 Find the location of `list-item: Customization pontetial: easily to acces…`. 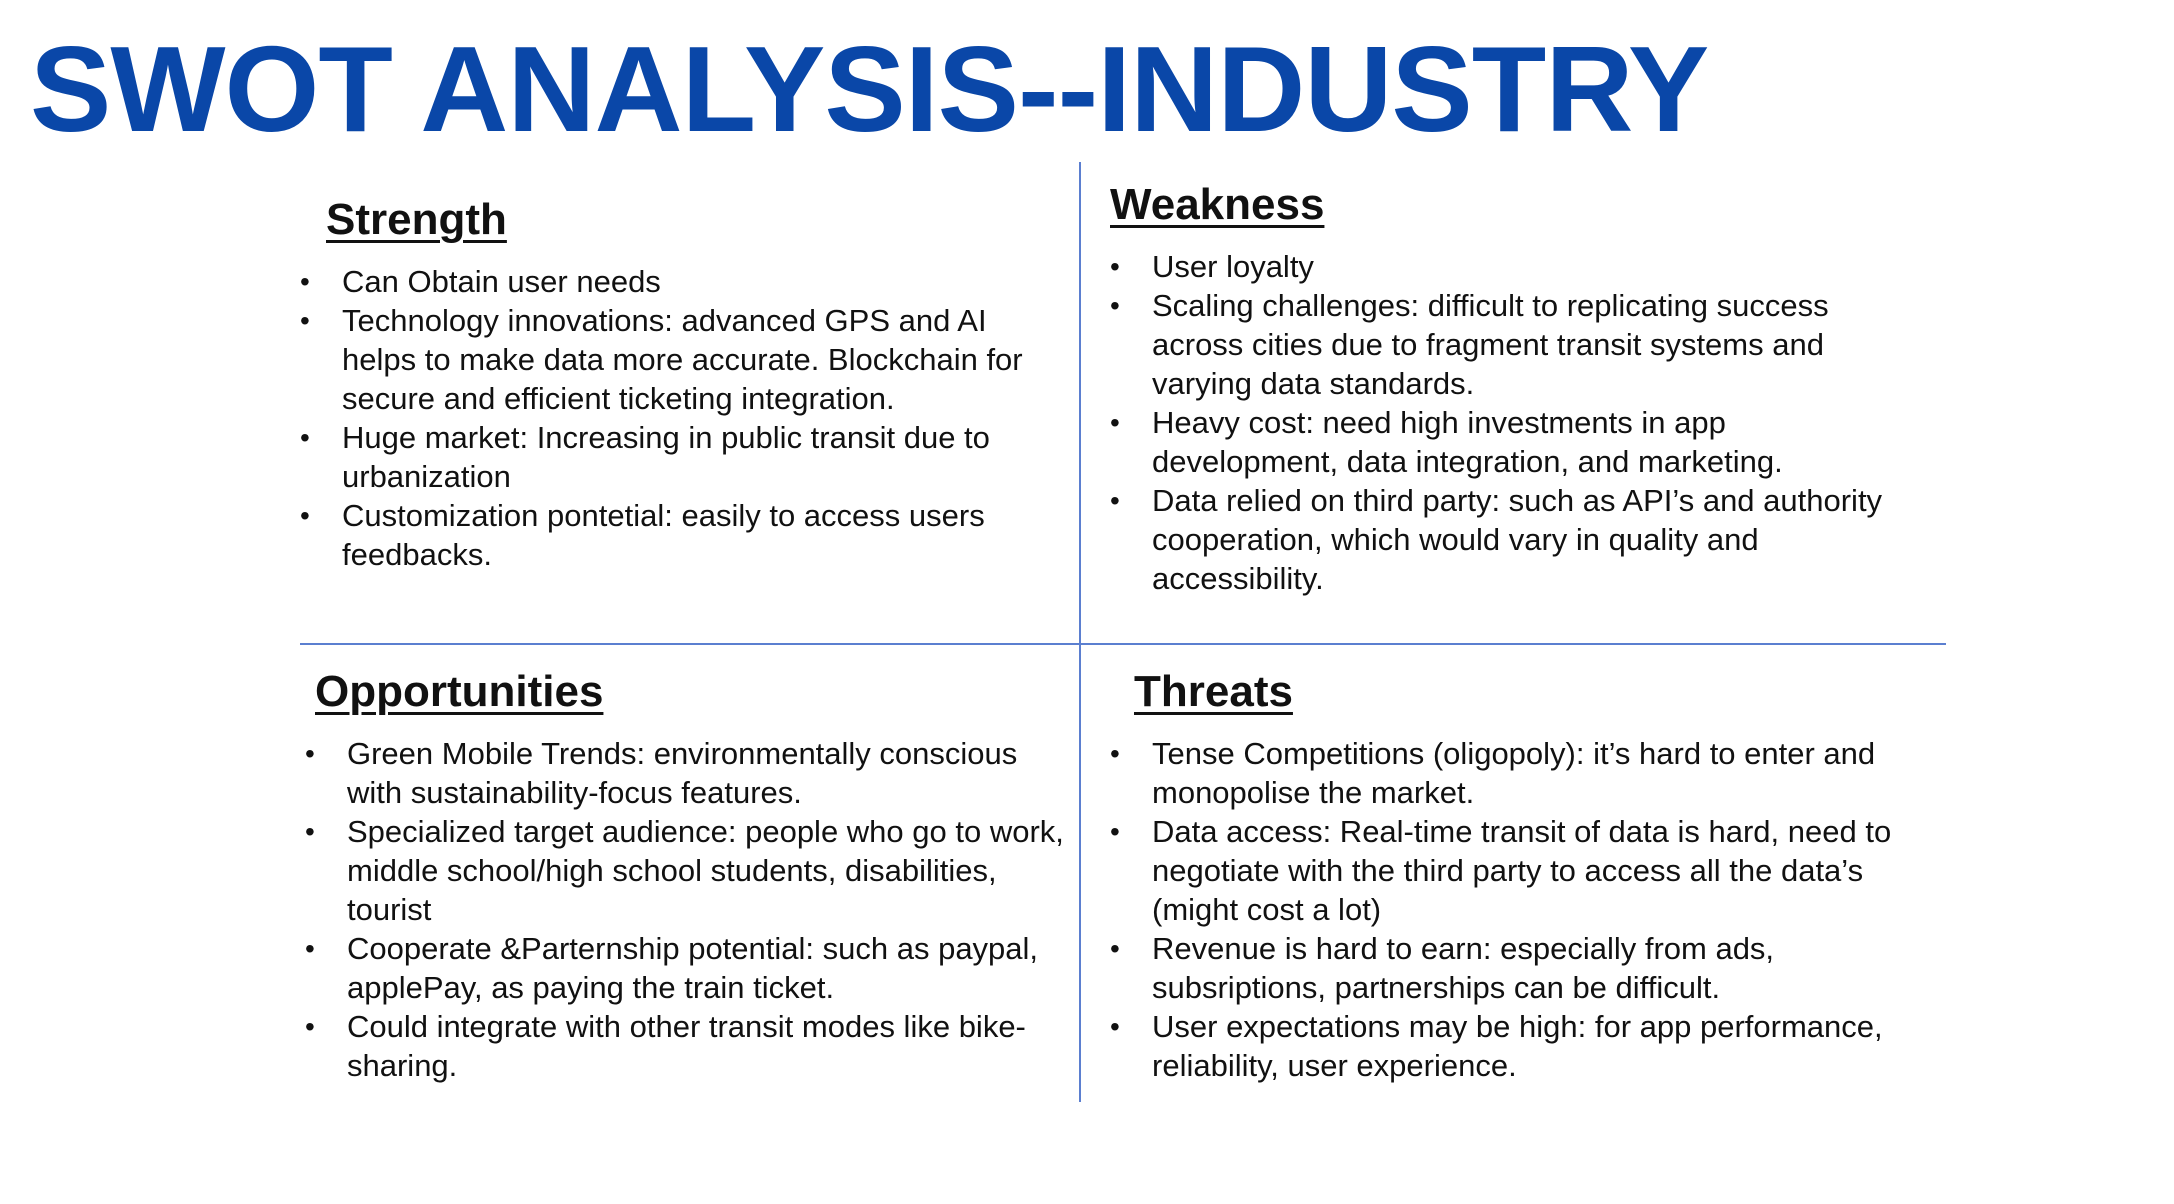

list-item: Customization pontetial: easily to acces… is located at coordinates (680, 535).